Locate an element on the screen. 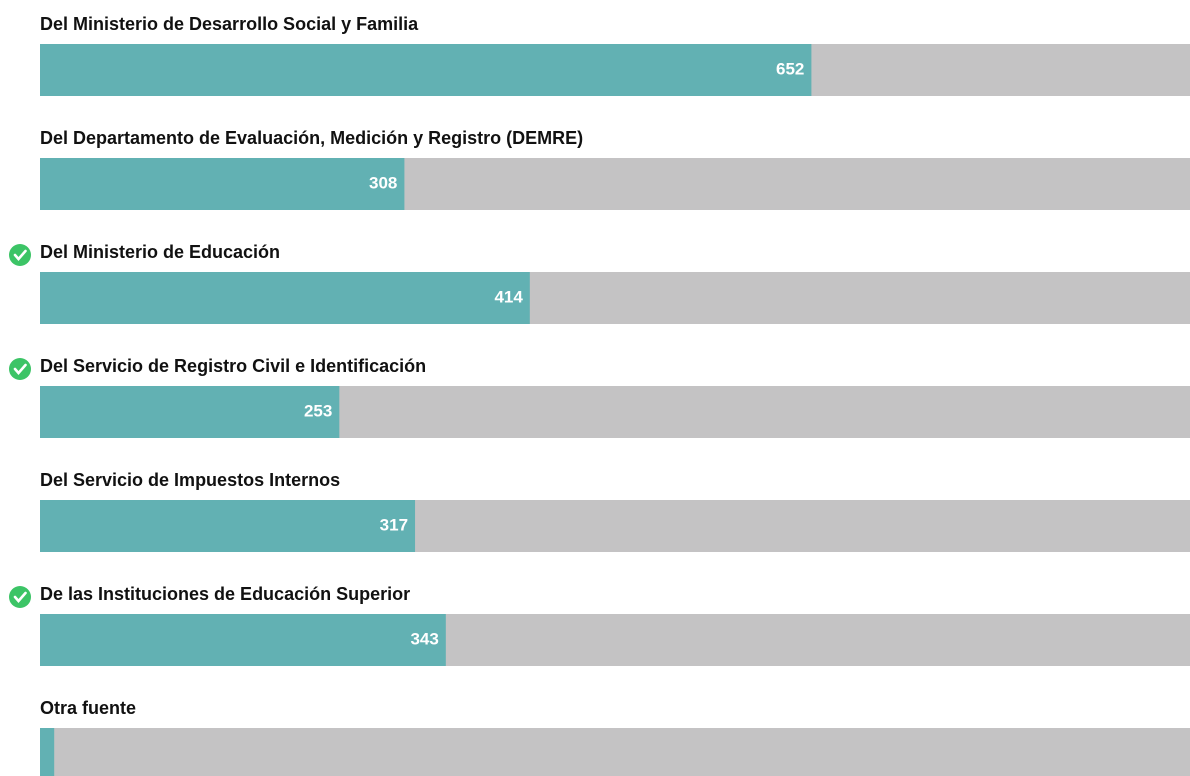 This screenshot has height=776, width=1190. value-label: 253 is located at coordinates (318, 410).